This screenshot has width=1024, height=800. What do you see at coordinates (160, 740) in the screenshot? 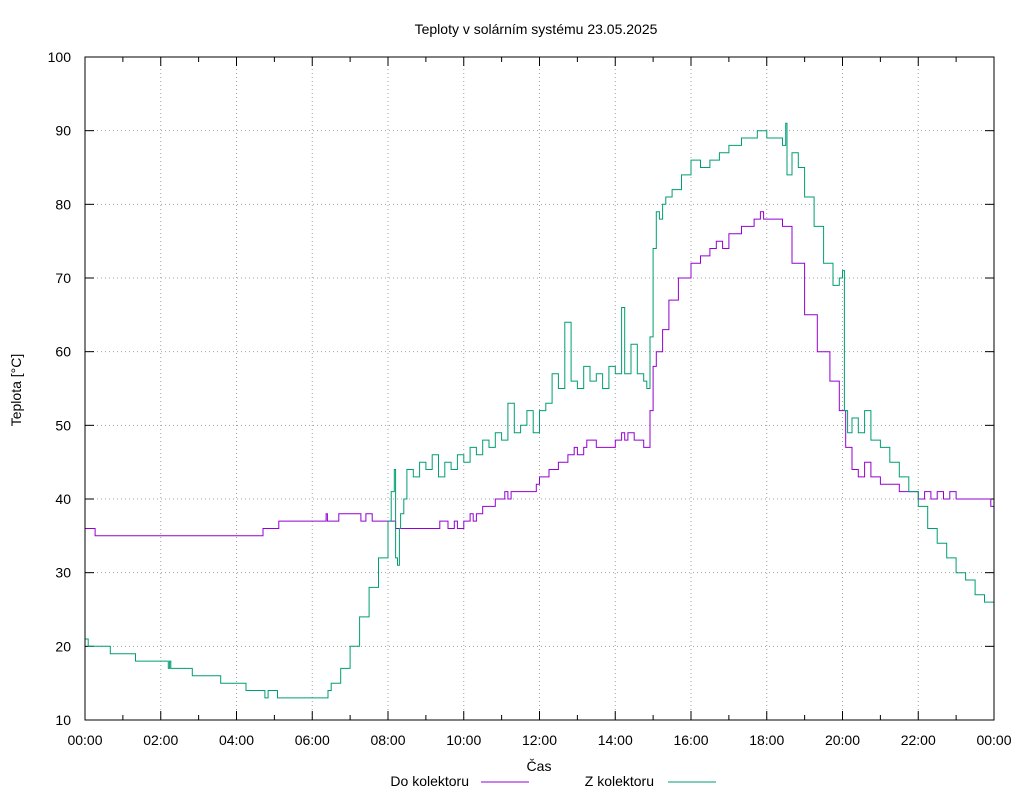
I see `x-tick-label: 02:00` at bounding box center [160, 740].